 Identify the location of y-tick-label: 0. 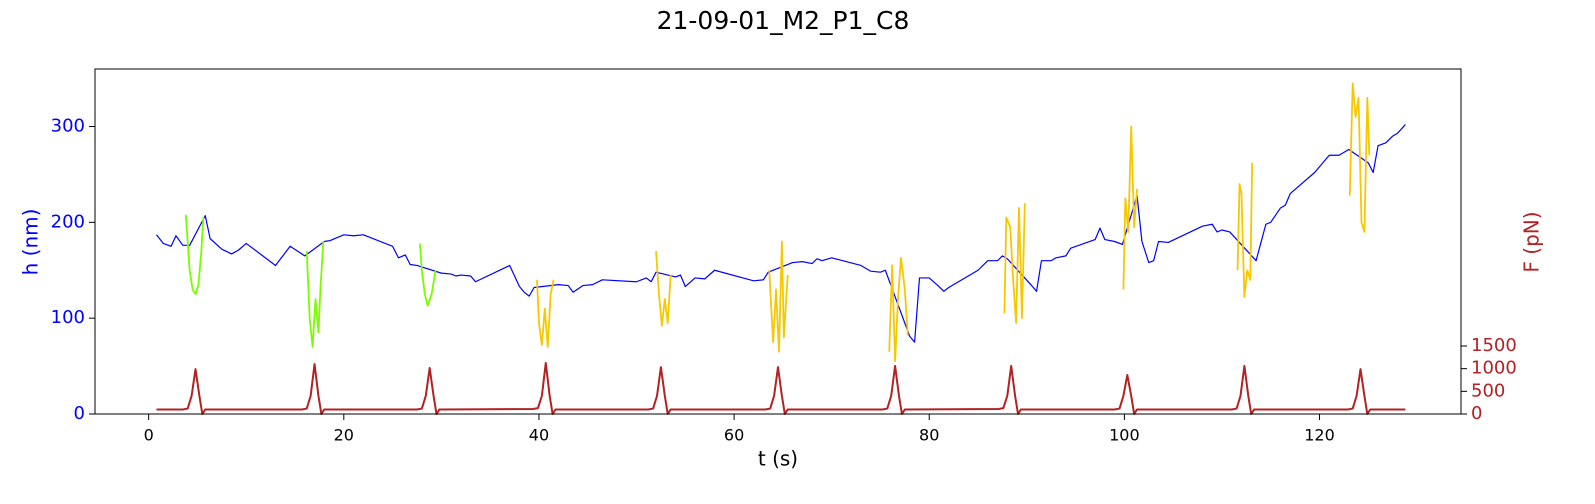
(79, 413).